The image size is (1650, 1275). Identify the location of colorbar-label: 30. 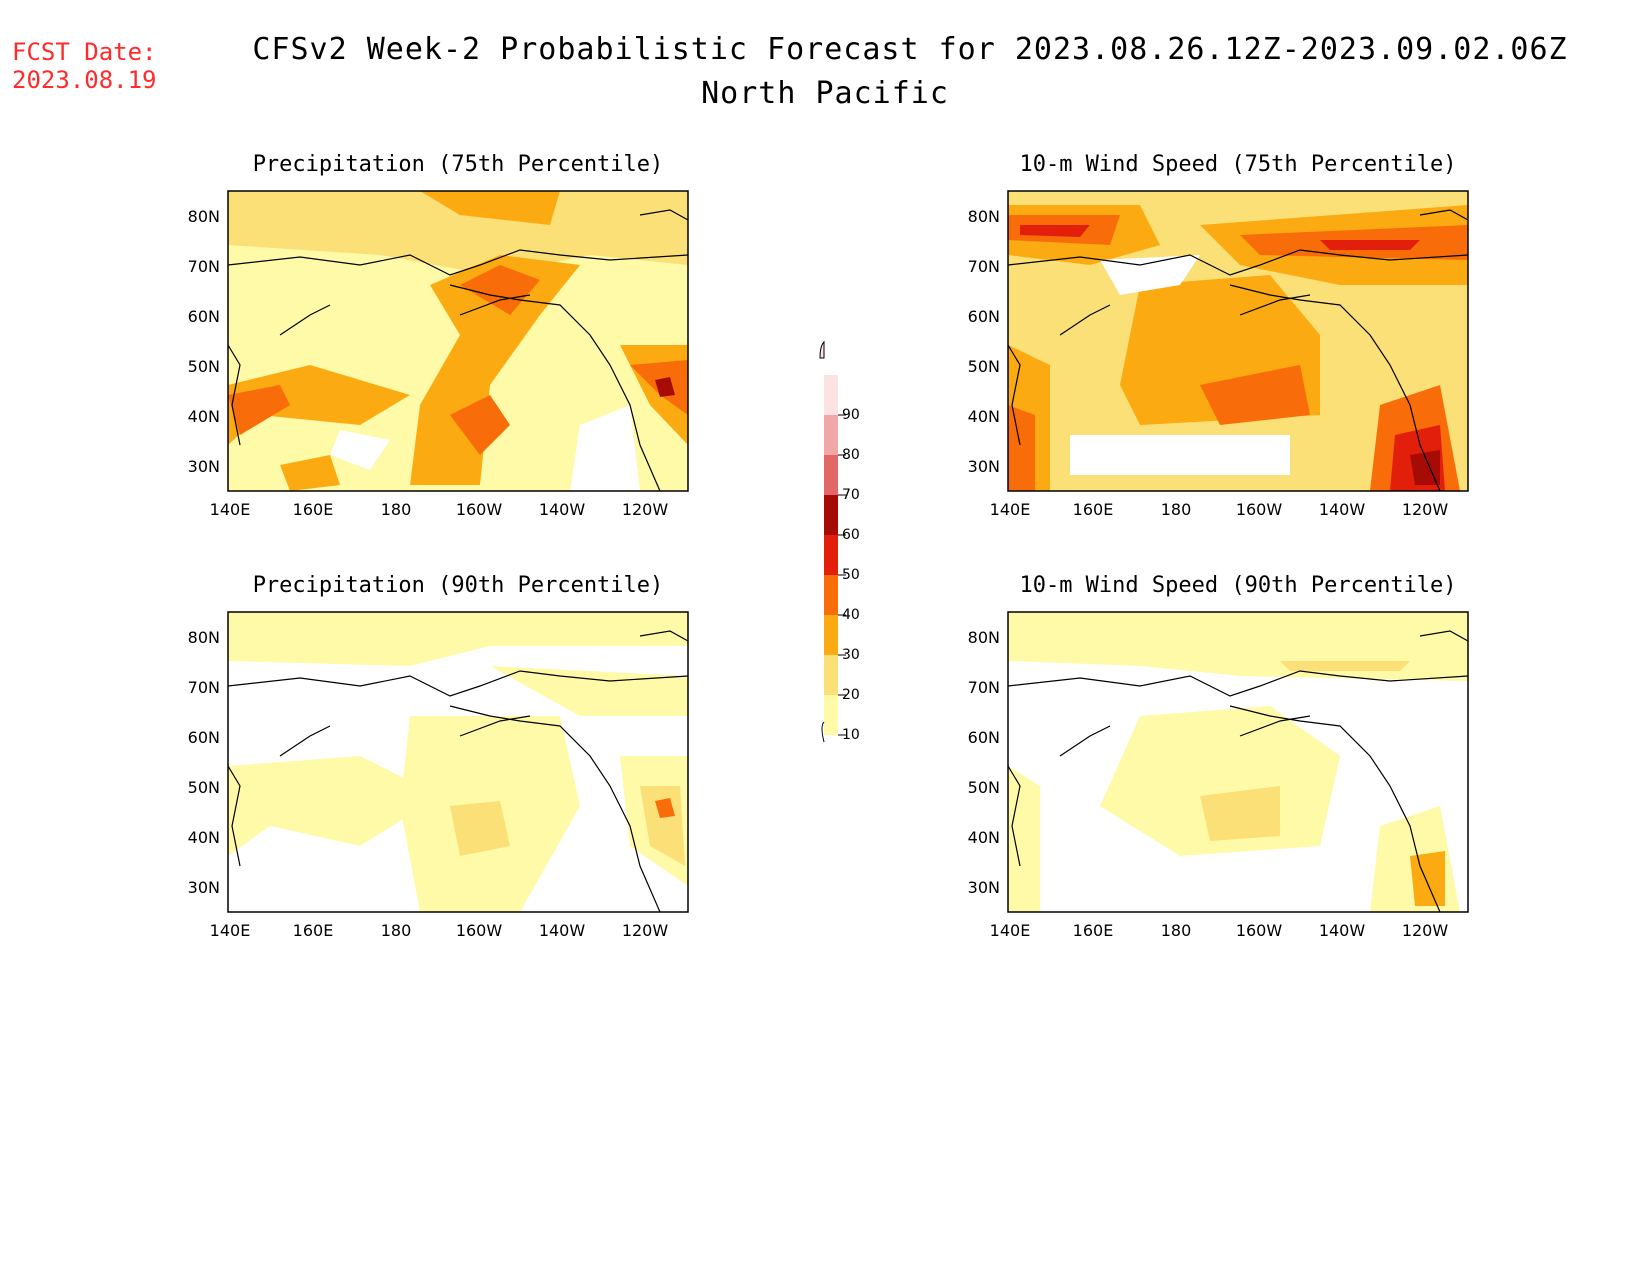
(851, 655).